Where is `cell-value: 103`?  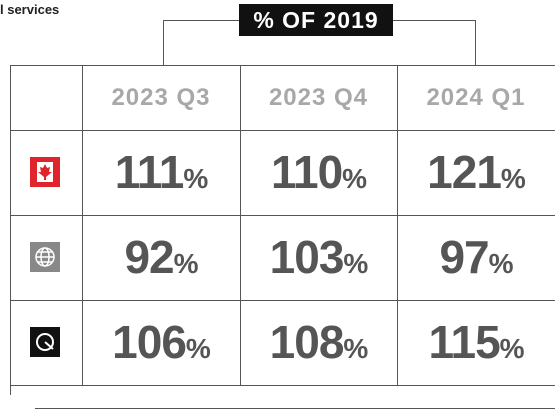 cell-value: 103 is located at coordinates (307, 257).